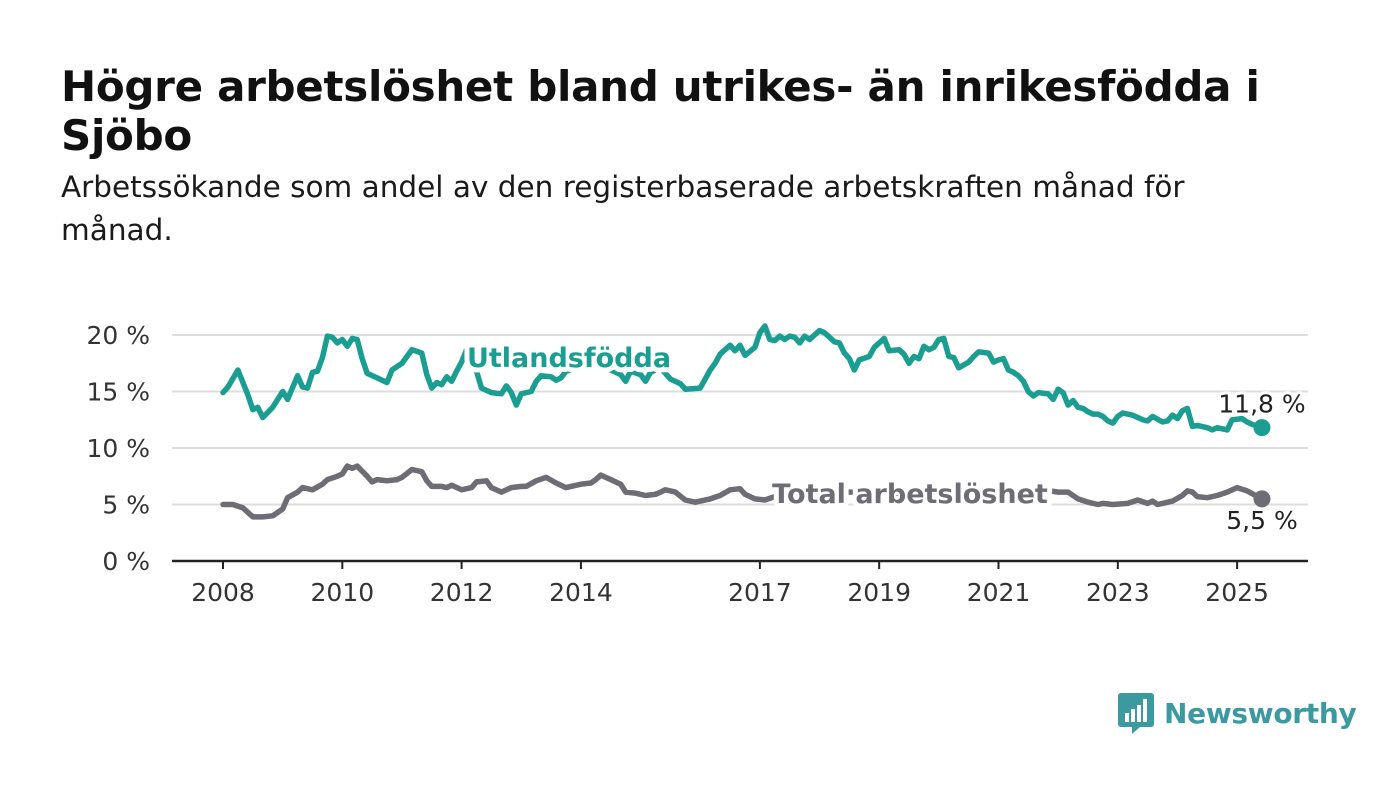 Image resolution: width=1400 pixels, height=794 pixels. What do you see at coordinates (742, 378) in the screenshot?
I see `series-line-utlandsfodda` at bounding box center [742, 378].